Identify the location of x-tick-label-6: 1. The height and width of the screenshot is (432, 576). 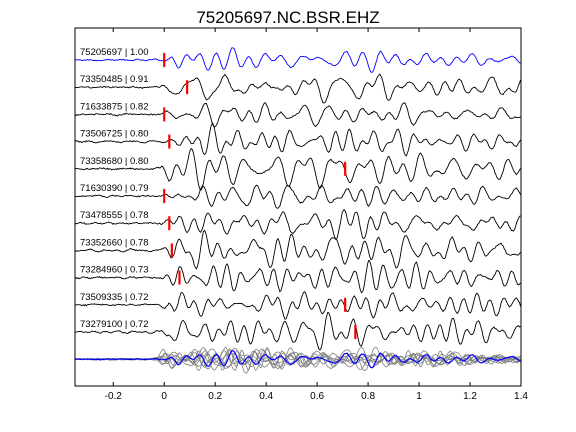
(419, 396).